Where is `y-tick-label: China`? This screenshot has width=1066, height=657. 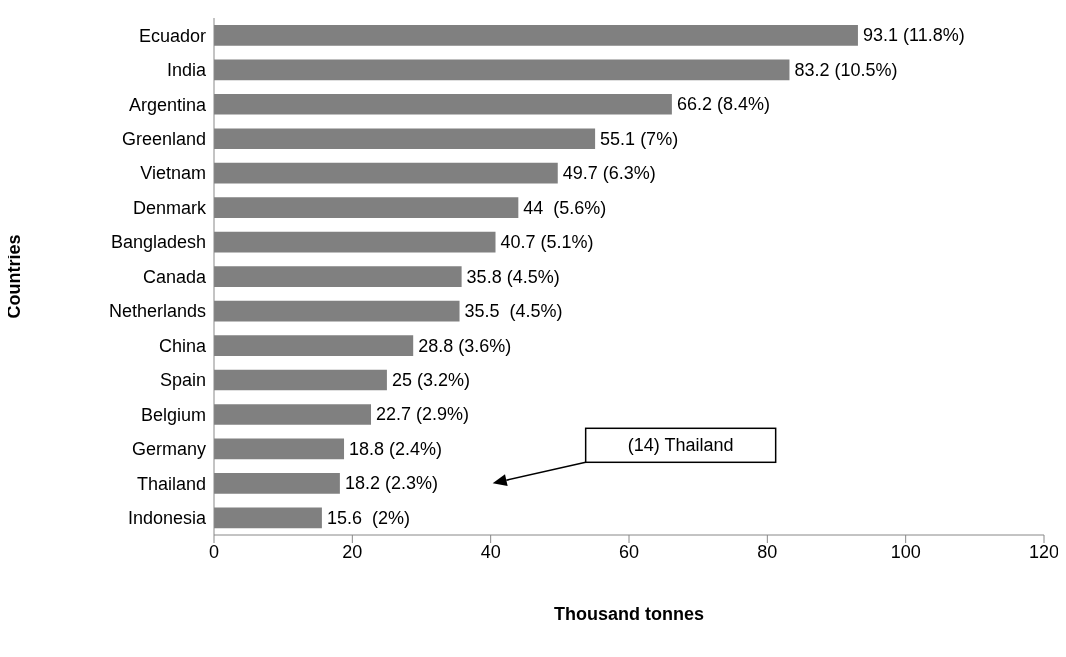 y-tick-label: China is located at coordinates (182, 345).